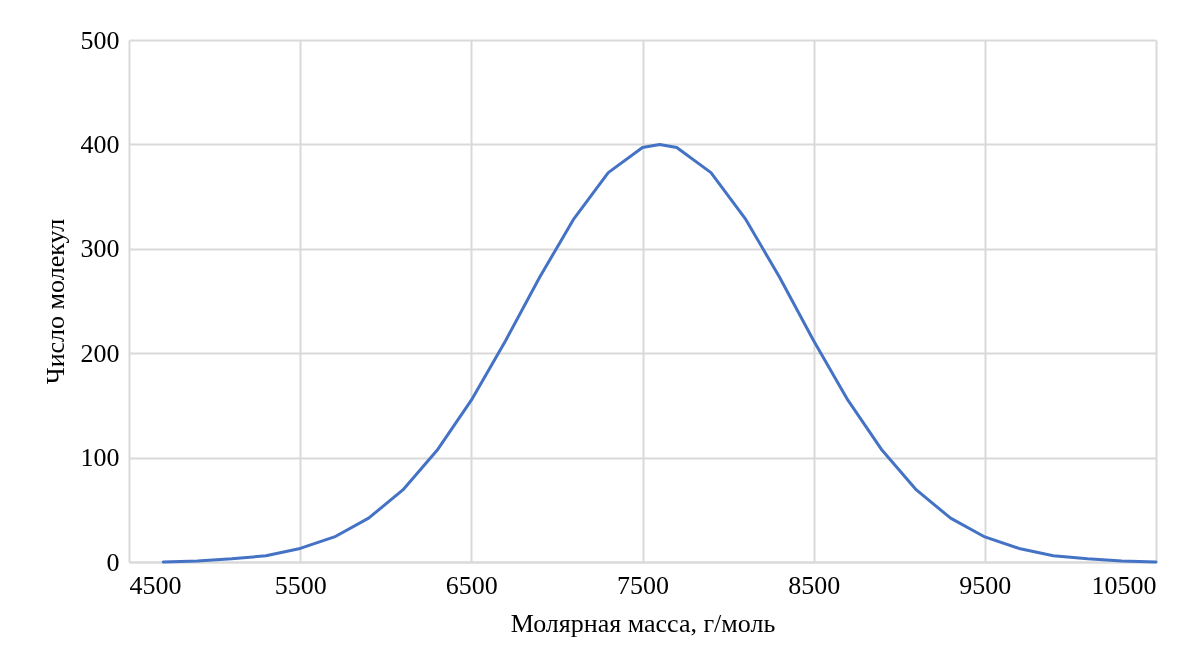  Describe the element at coordinates (100, 144) in the screenshot. I see `y-tick-label: 400` at that location.